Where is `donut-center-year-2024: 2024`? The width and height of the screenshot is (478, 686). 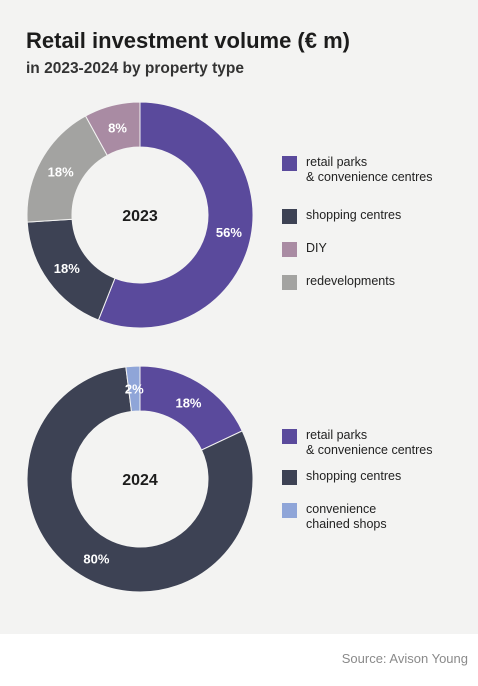 donut-center-year-2024: 2024 is located at coordinates (140, 480).